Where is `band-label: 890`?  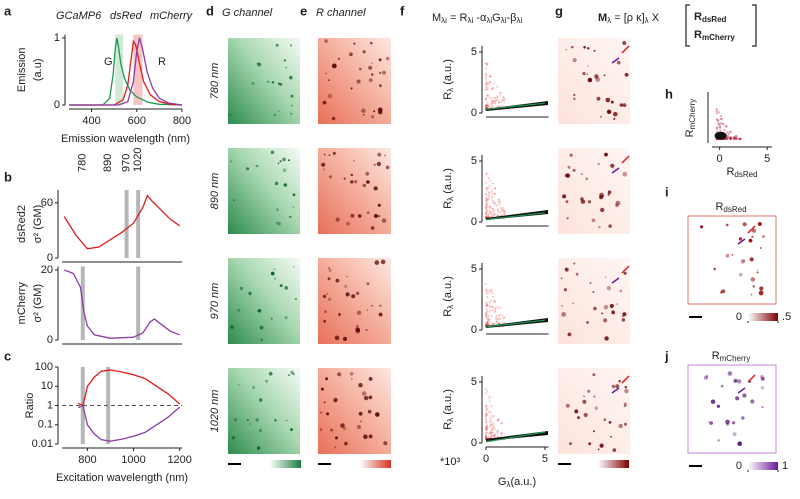
band-label: 890 is located at coordinates (108, 163).